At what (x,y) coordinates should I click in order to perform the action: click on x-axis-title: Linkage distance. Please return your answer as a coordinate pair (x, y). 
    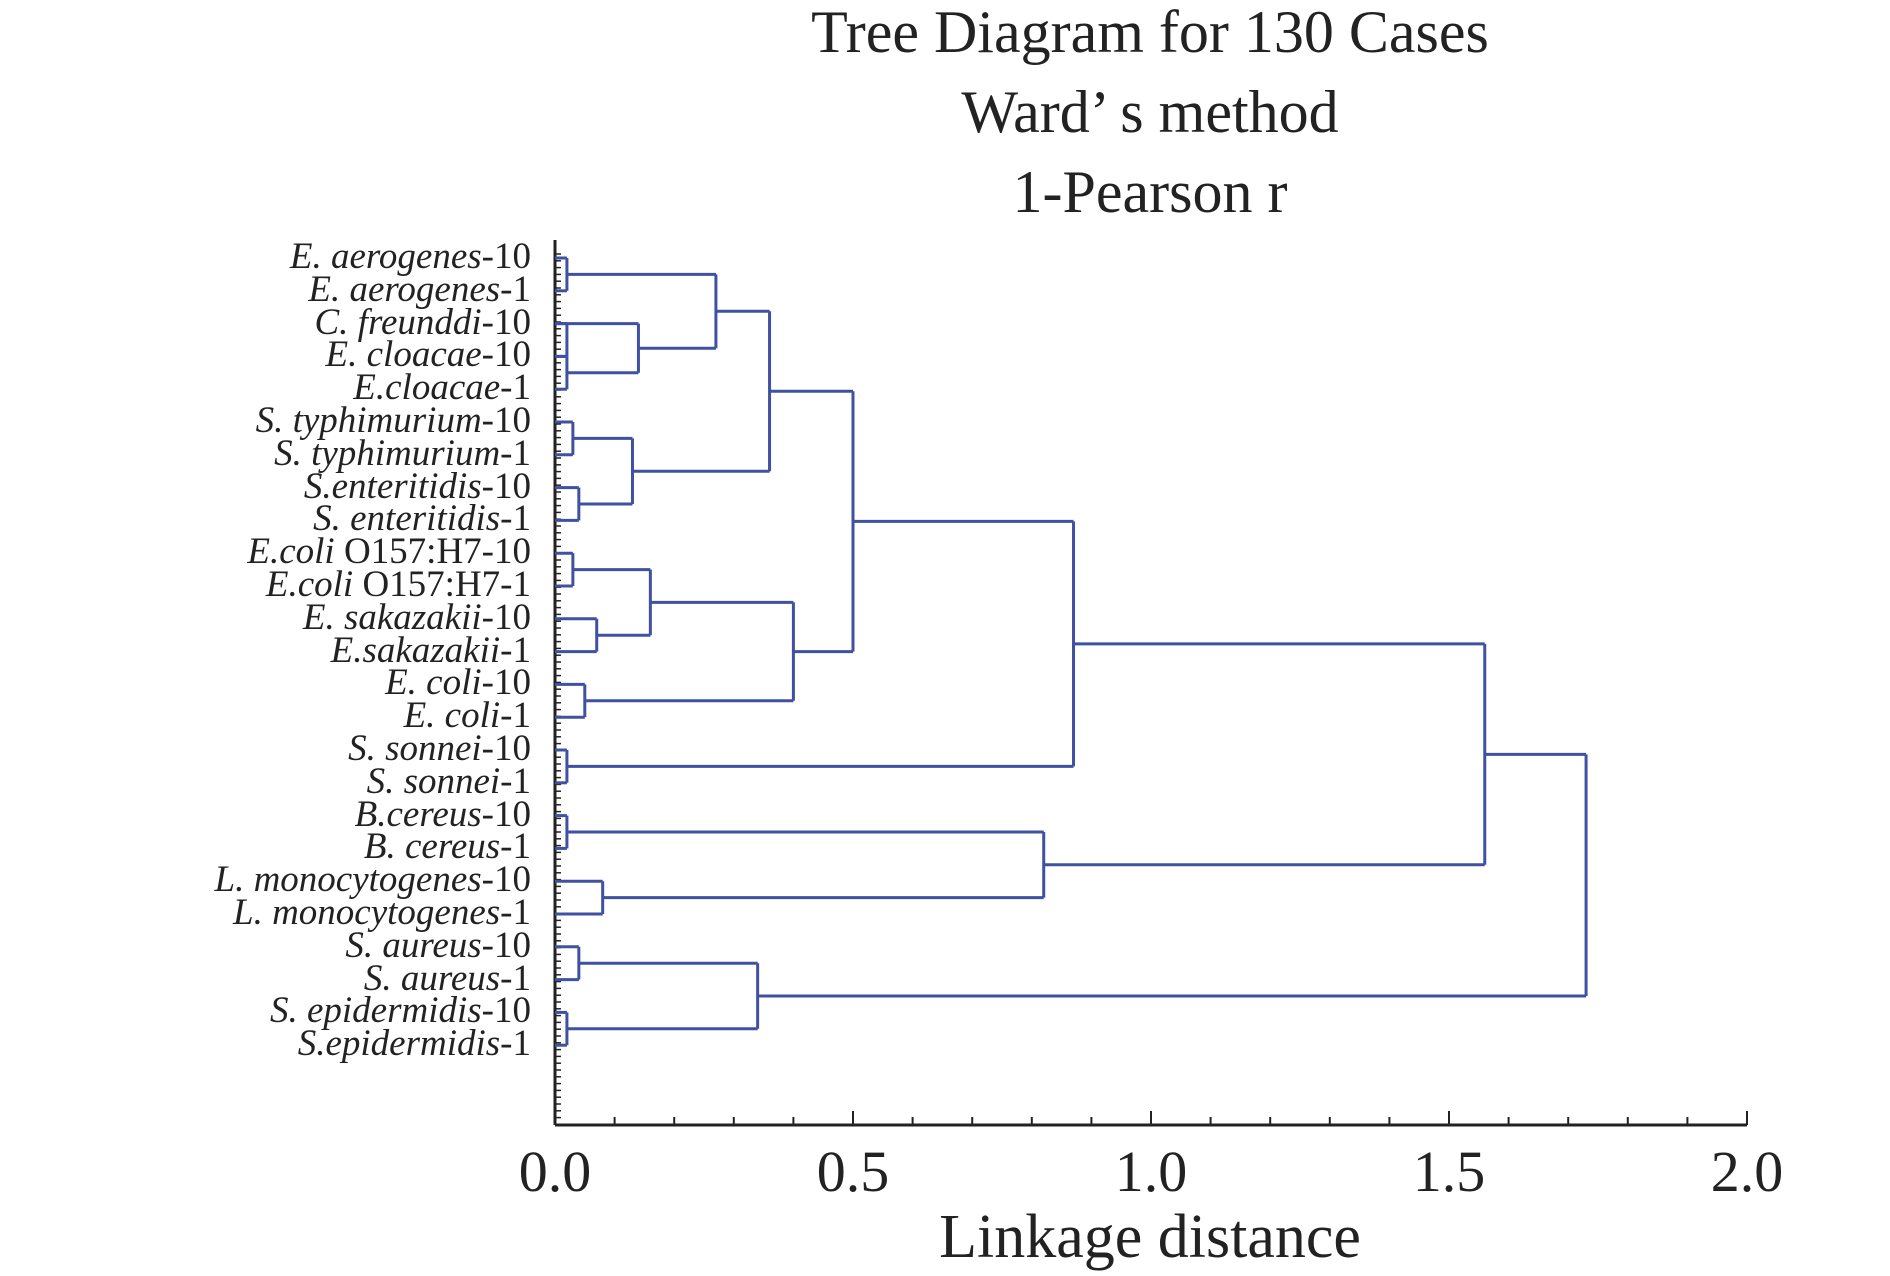
    Looking at the image, I should click on (1150, 1237).